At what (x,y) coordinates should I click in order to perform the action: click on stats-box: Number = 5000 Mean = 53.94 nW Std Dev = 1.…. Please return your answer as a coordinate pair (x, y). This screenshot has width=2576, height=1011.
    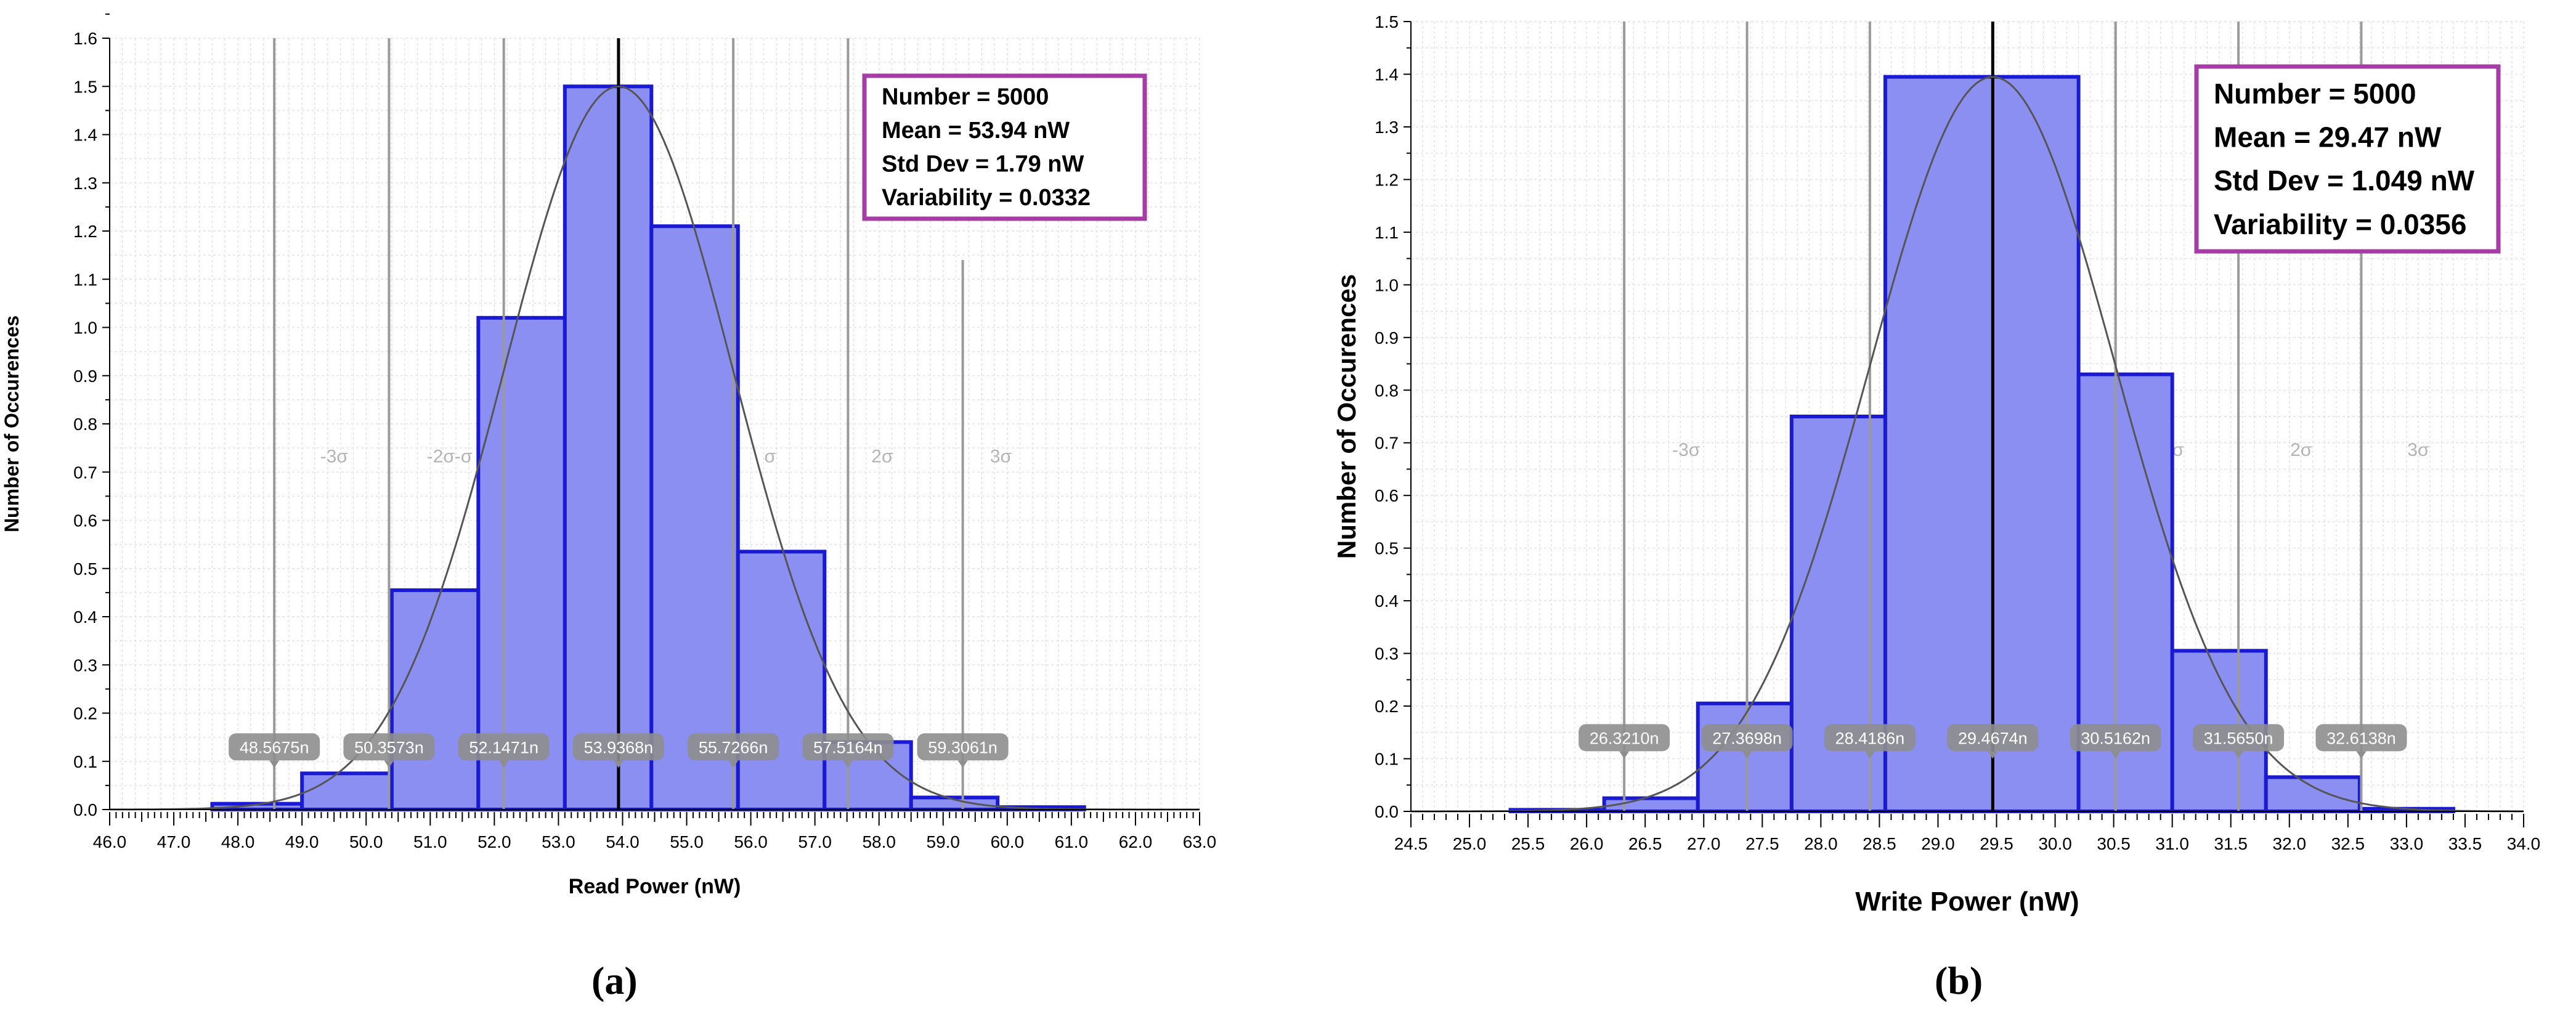
    Looking at the image, I should click on (1004, 147).